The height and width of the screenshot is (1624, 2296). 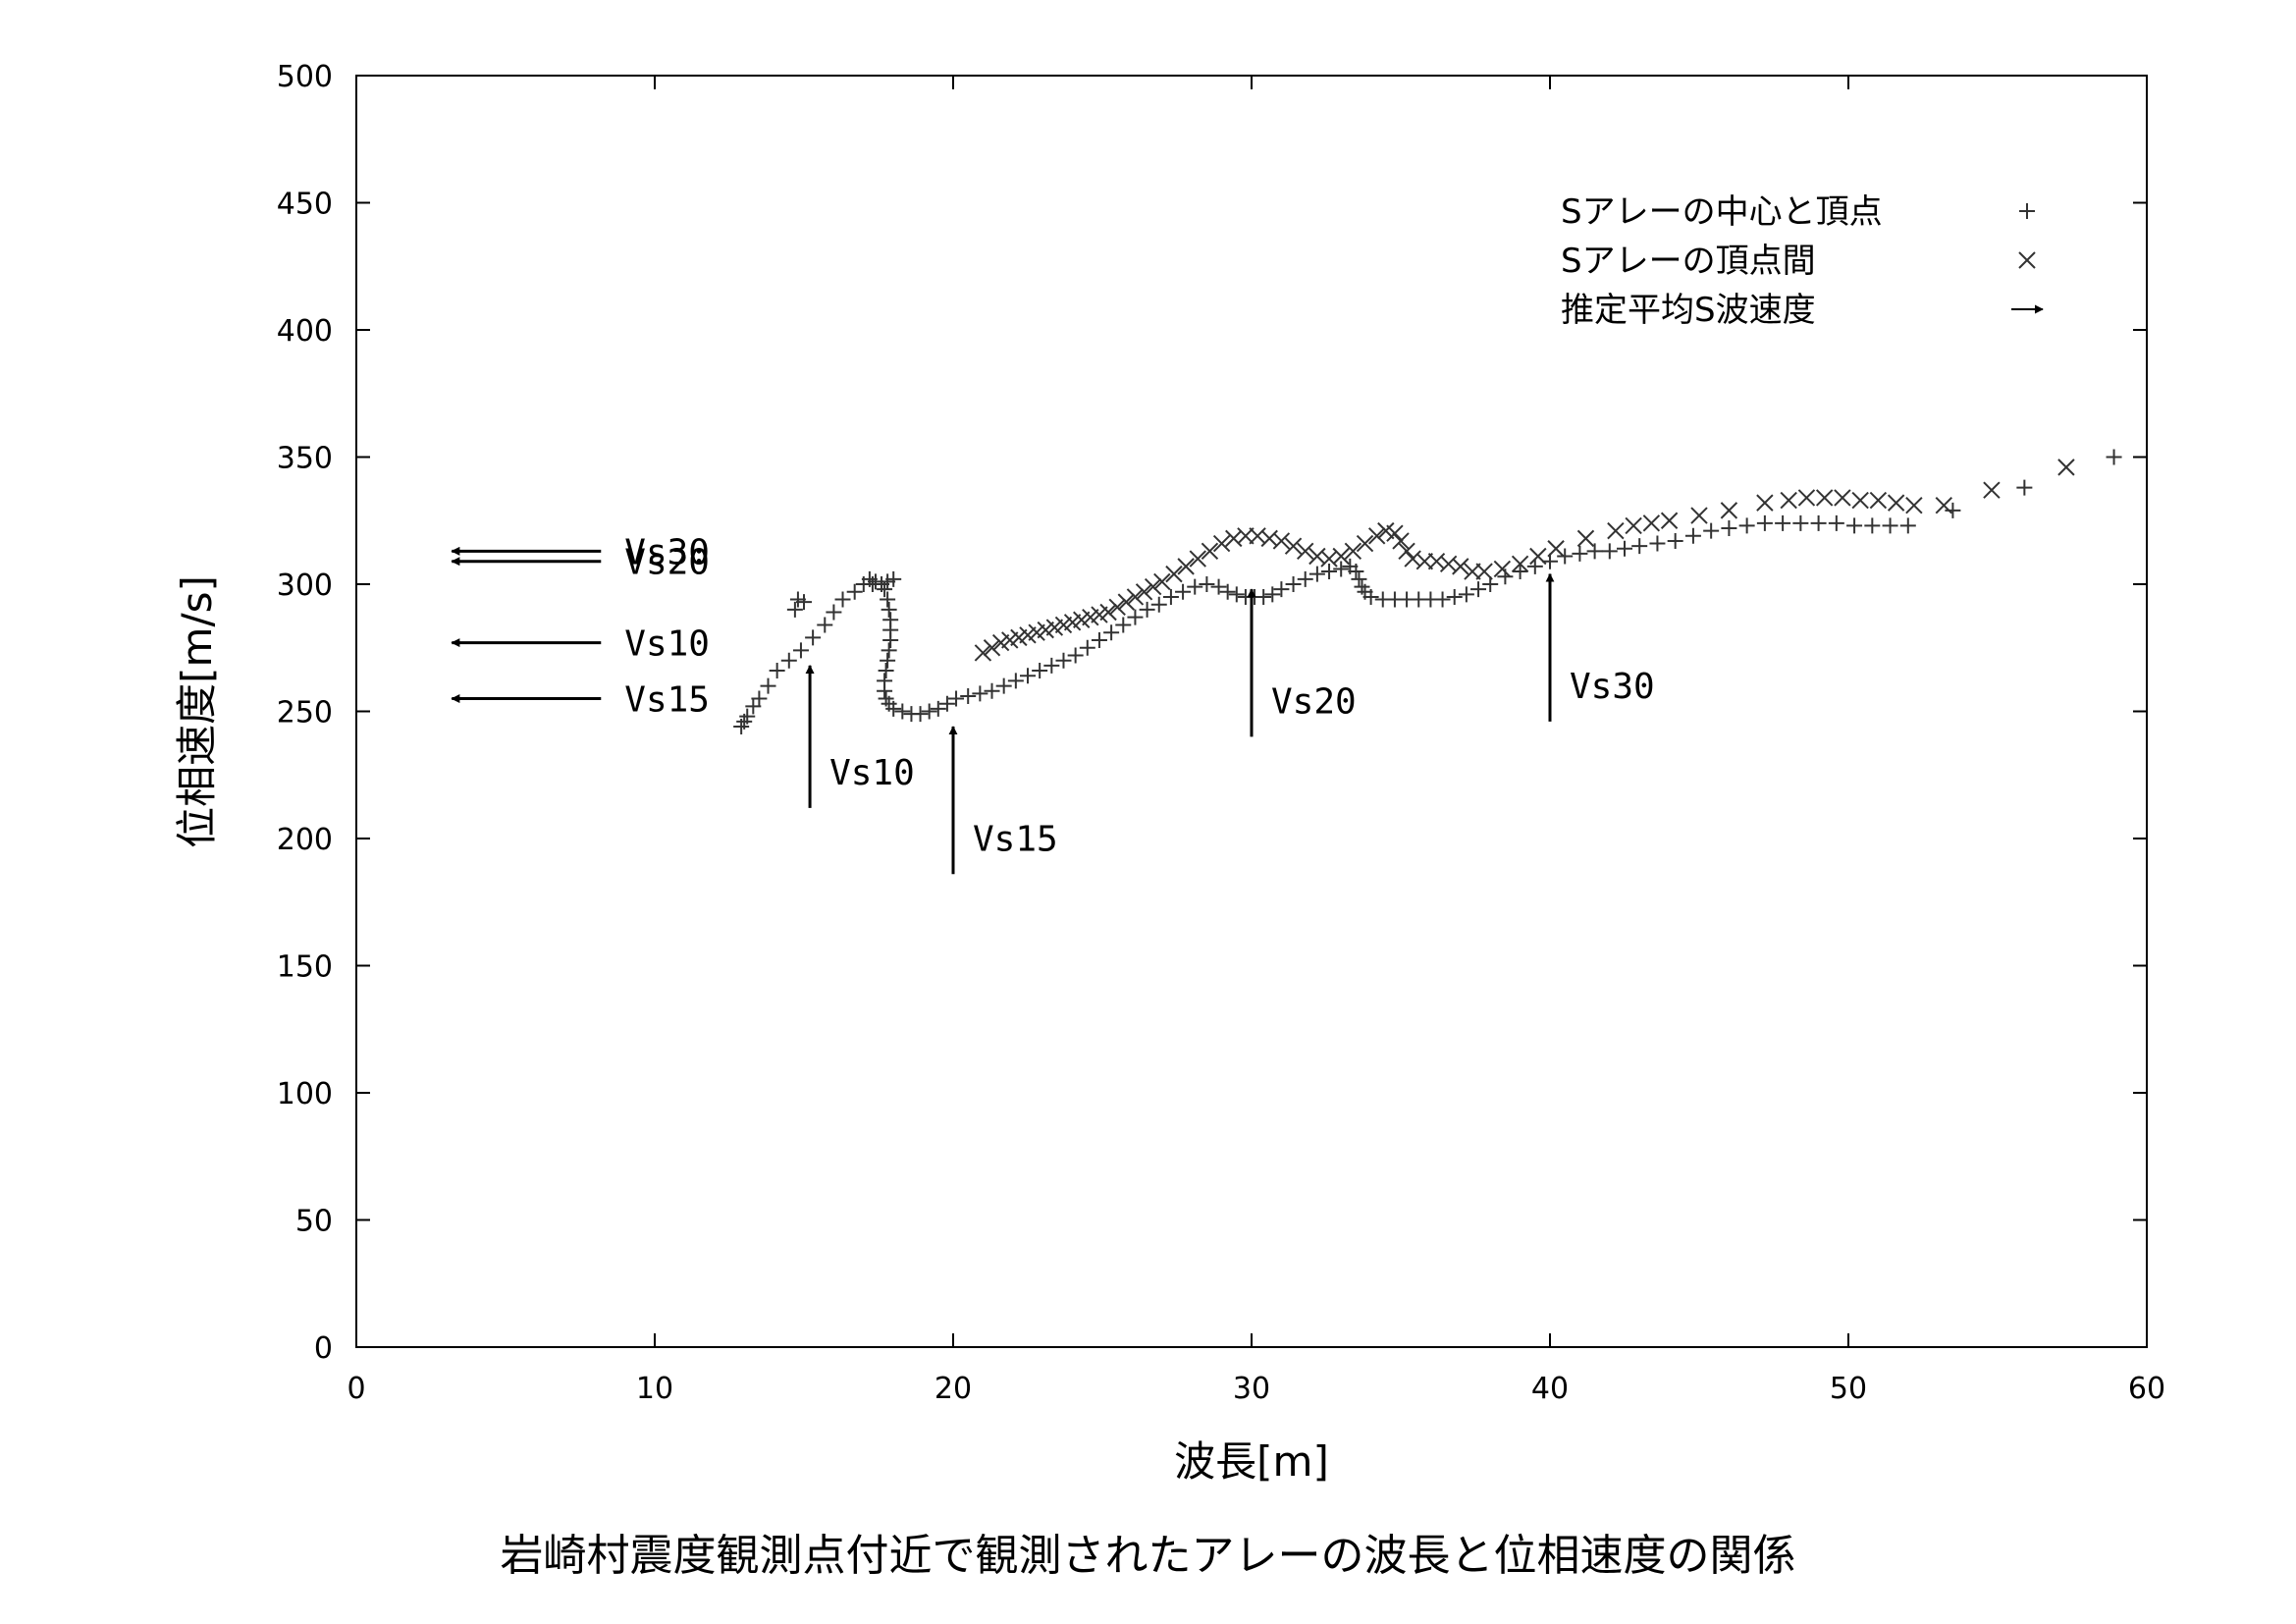 I want to click on vertical-arrow-label: Vs20, so click(x=1314, y=701).